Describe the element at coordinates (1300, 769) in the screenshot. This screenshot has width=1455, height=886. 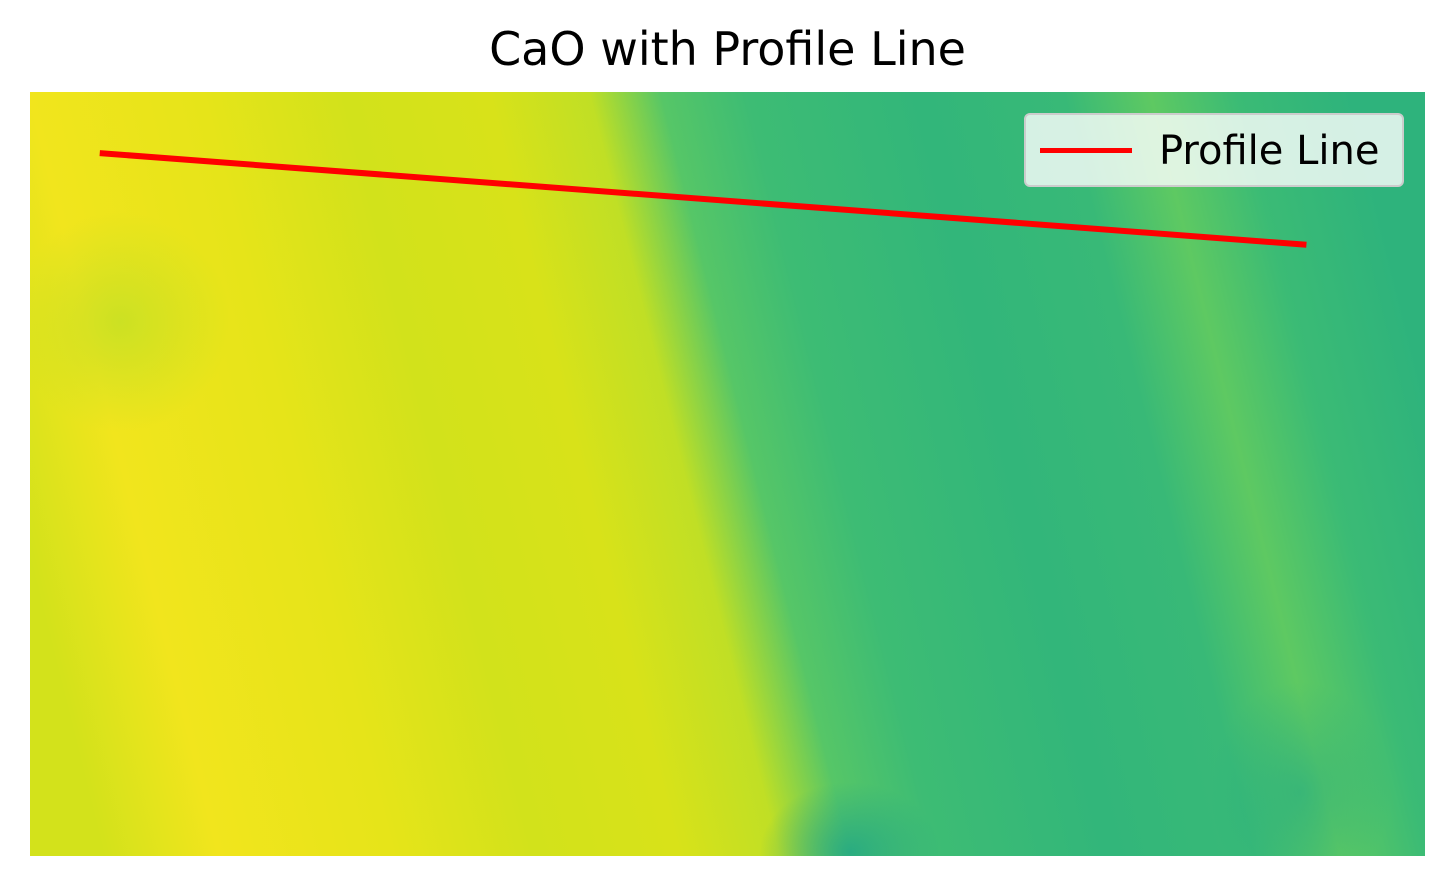
I see `heatmap-lower-right-spot` at that location.